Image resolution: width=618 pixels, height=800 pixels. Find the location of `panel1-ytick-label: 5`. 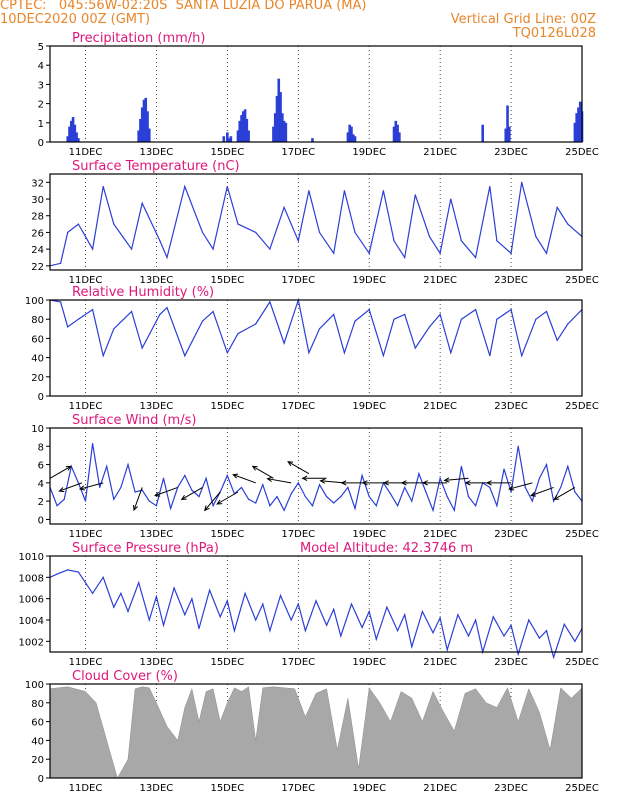

panel1-ytick-label: 5 is located at coordinates (41, 47).